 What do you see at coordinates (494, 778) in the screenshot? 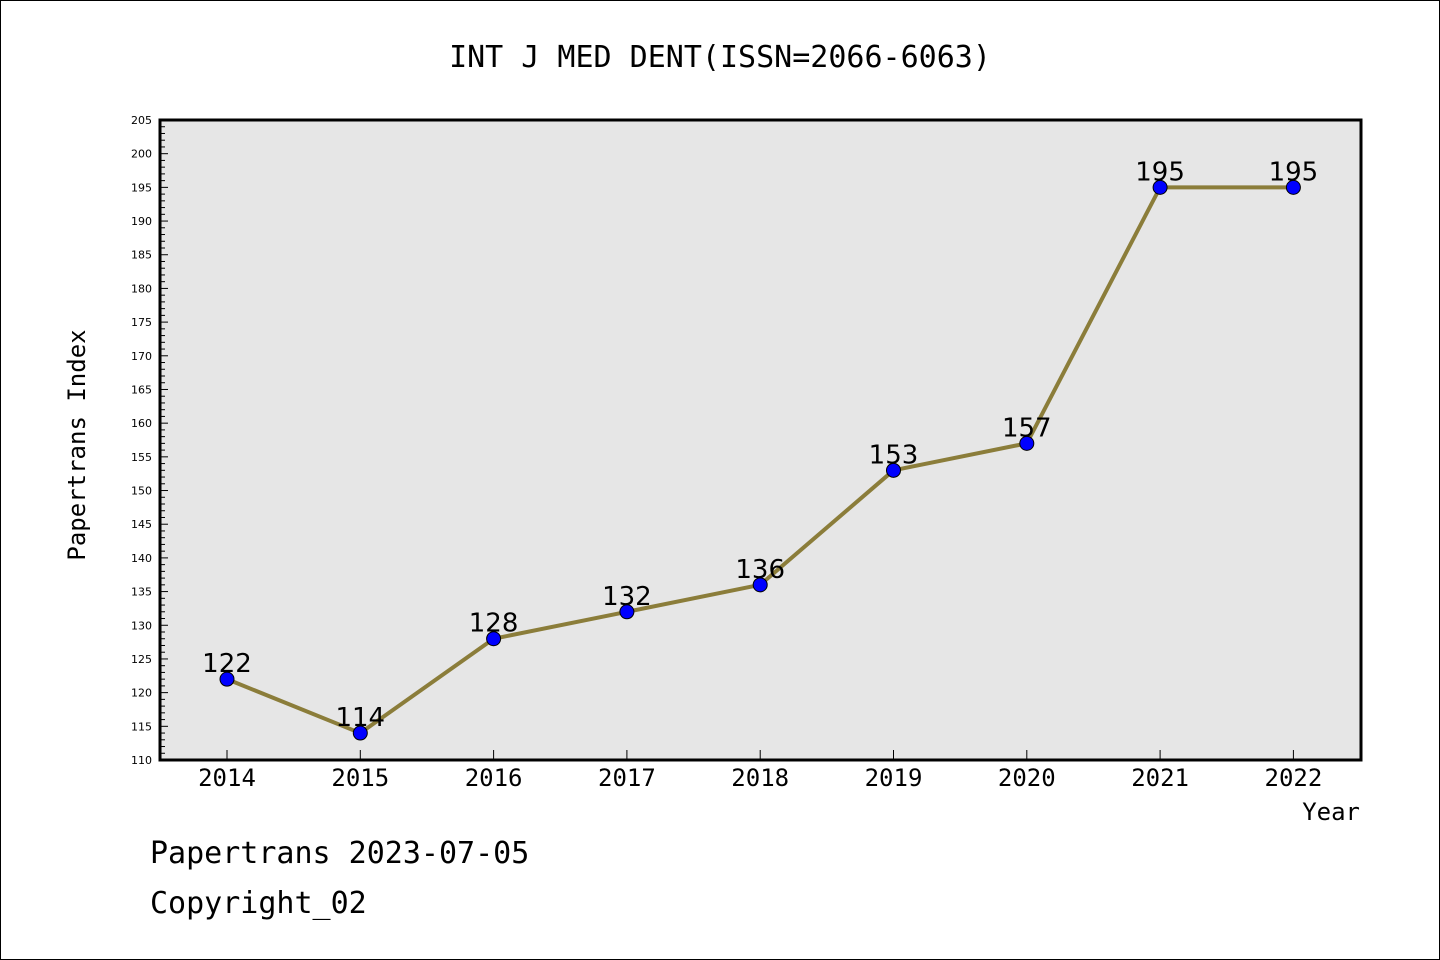
I see `x-tick-label: 2016` at bounding box center [494, 778].